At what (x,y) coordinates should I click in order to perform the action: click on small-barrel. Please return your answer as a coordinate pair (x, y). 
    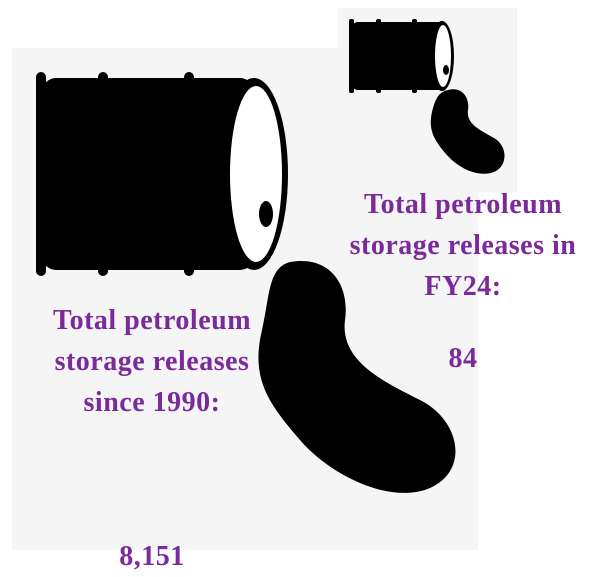
    Looking at the image, I should click on (401, 56).